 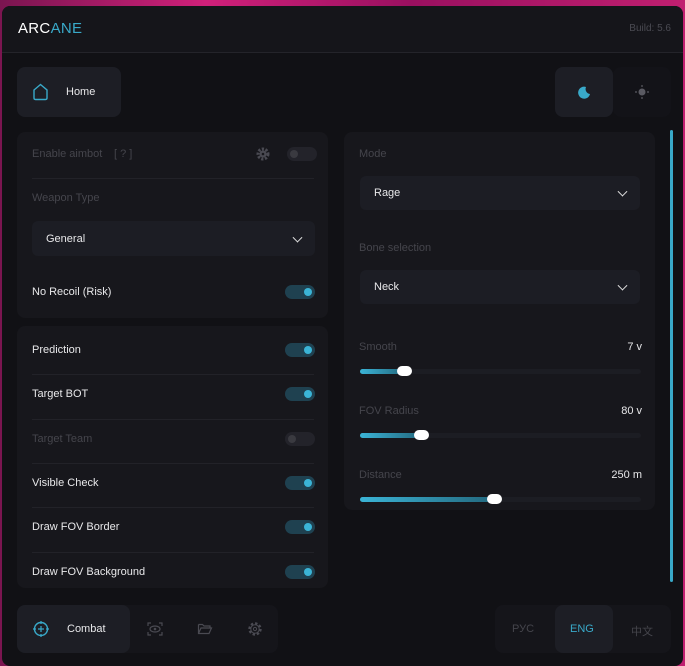 What do you see at coordinates (255, 629) in the screenshot?
I see `tab-settings-gear-icon` at bounding box center [255, 629].